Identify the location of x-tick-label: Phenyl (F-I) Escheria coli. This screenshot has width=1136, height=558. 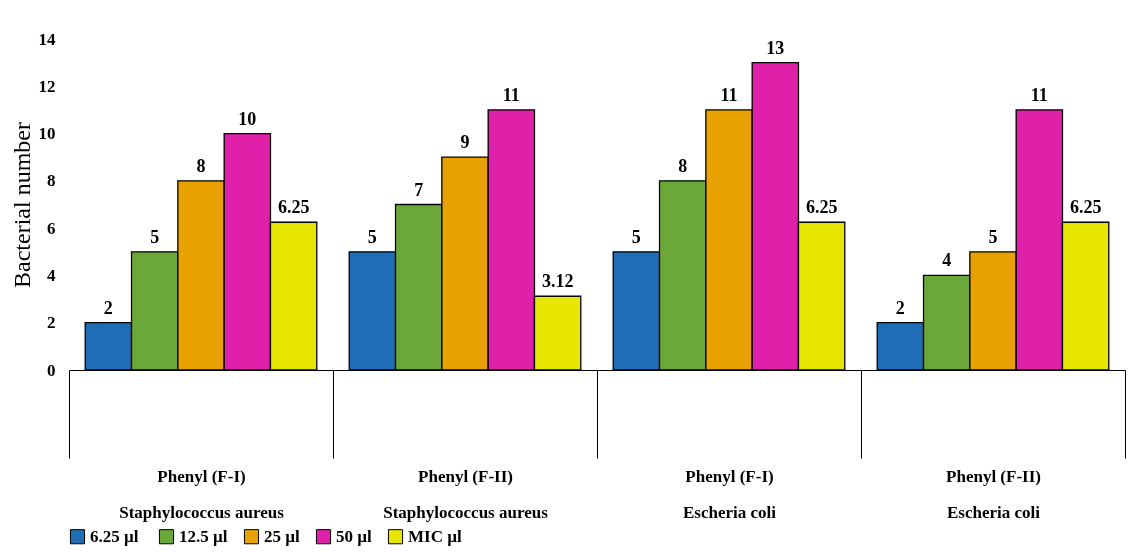
(729, 494).